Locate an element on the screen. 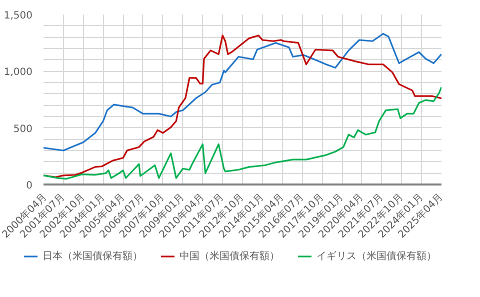  y-tick-label: 500 is located at coordinates (23, 129).